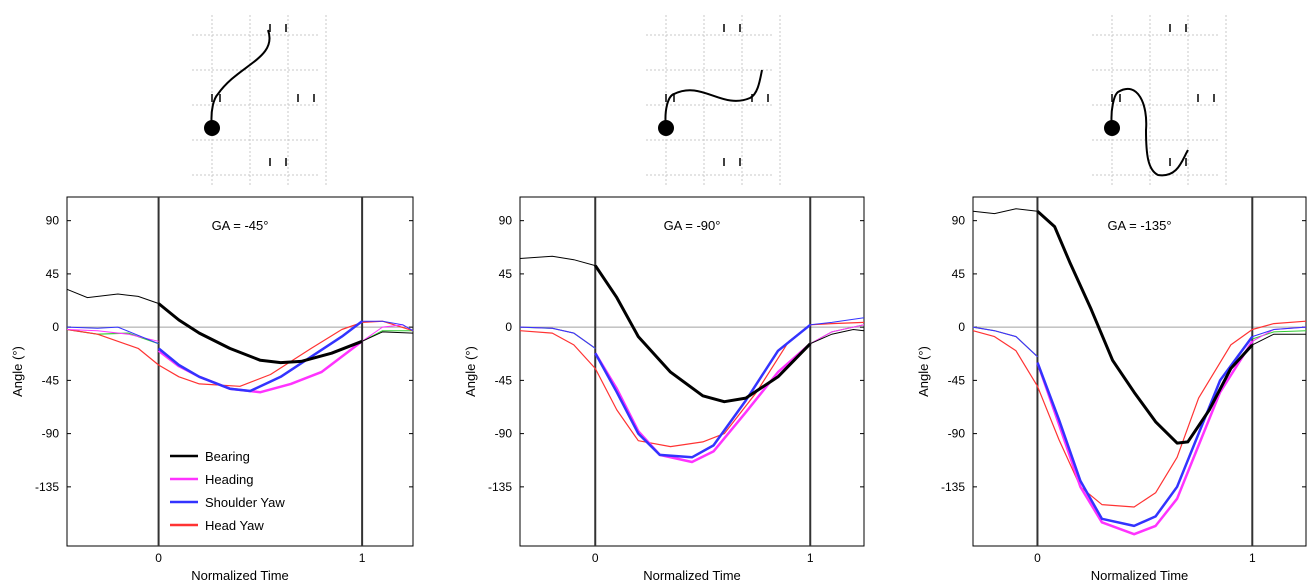 This screenshot has height=588, width=1308. I want to click on series-heading-post-line, so click(837, 334).